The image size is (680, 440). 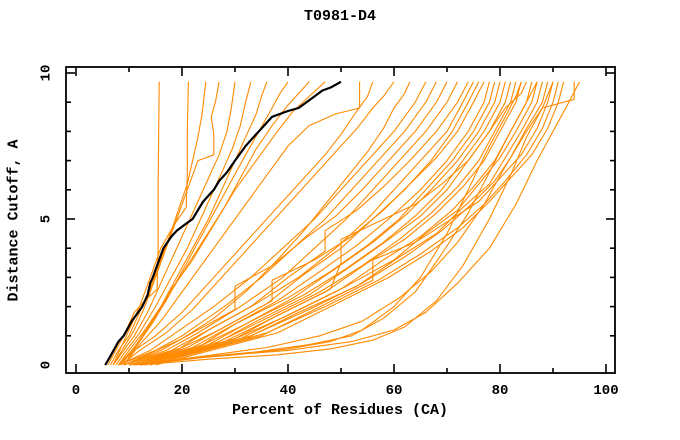 I want to click on x-tick-label: 80, so click(x=500, y=391).